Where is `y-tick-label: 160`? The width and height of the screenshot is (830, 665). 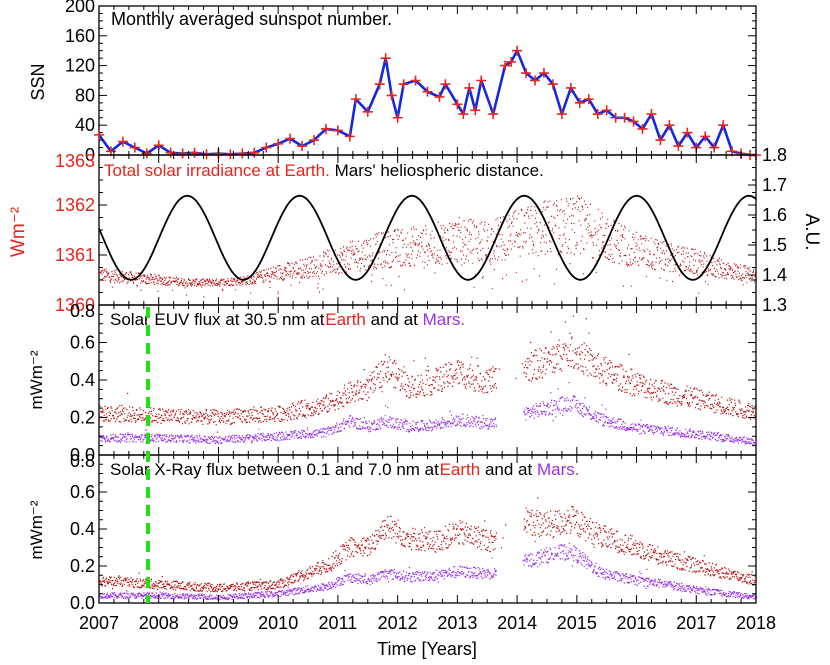
y-tick-label: 160 is located at coordinates (80, 36).